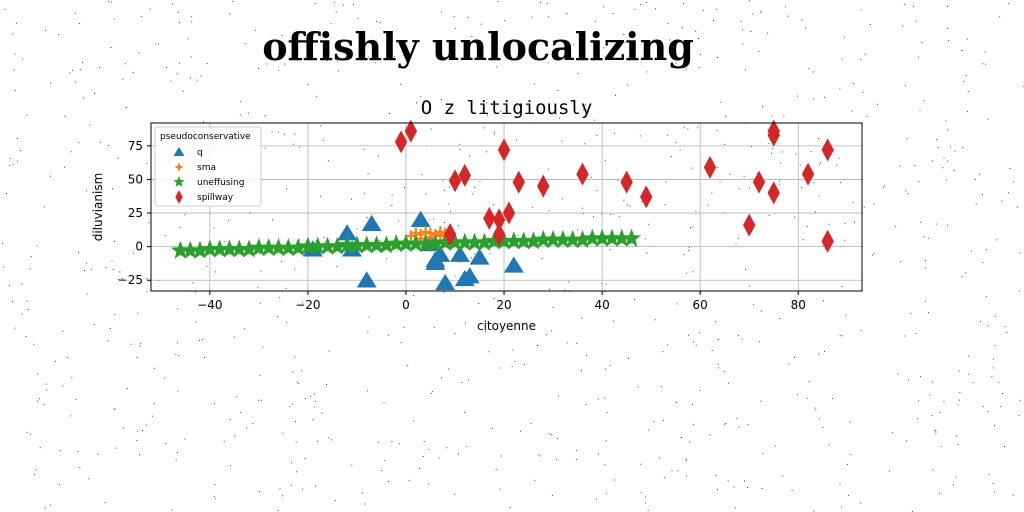 Image resolution: width=1024 pixels, height=512 pixels. I want to click on legend-label-sma: sma, so click(206, 168).